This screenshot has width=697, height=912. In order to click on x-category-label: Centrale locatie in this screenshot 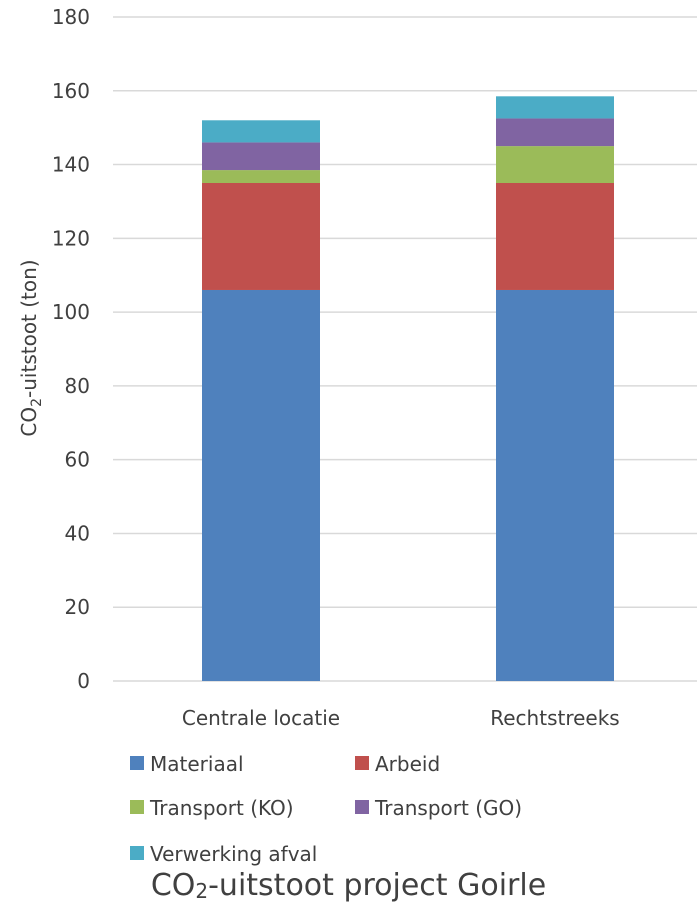, I will do `click(261, 718)`.